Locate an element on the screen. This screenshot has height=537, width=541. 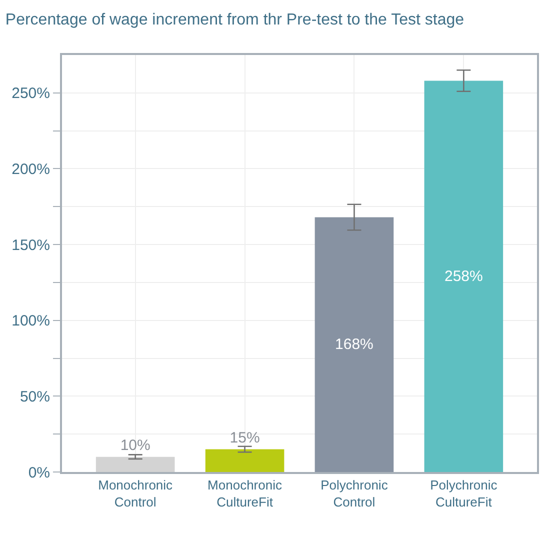
x-tick-label: Monochronic CultureFit is located at coordinates (245, 494).